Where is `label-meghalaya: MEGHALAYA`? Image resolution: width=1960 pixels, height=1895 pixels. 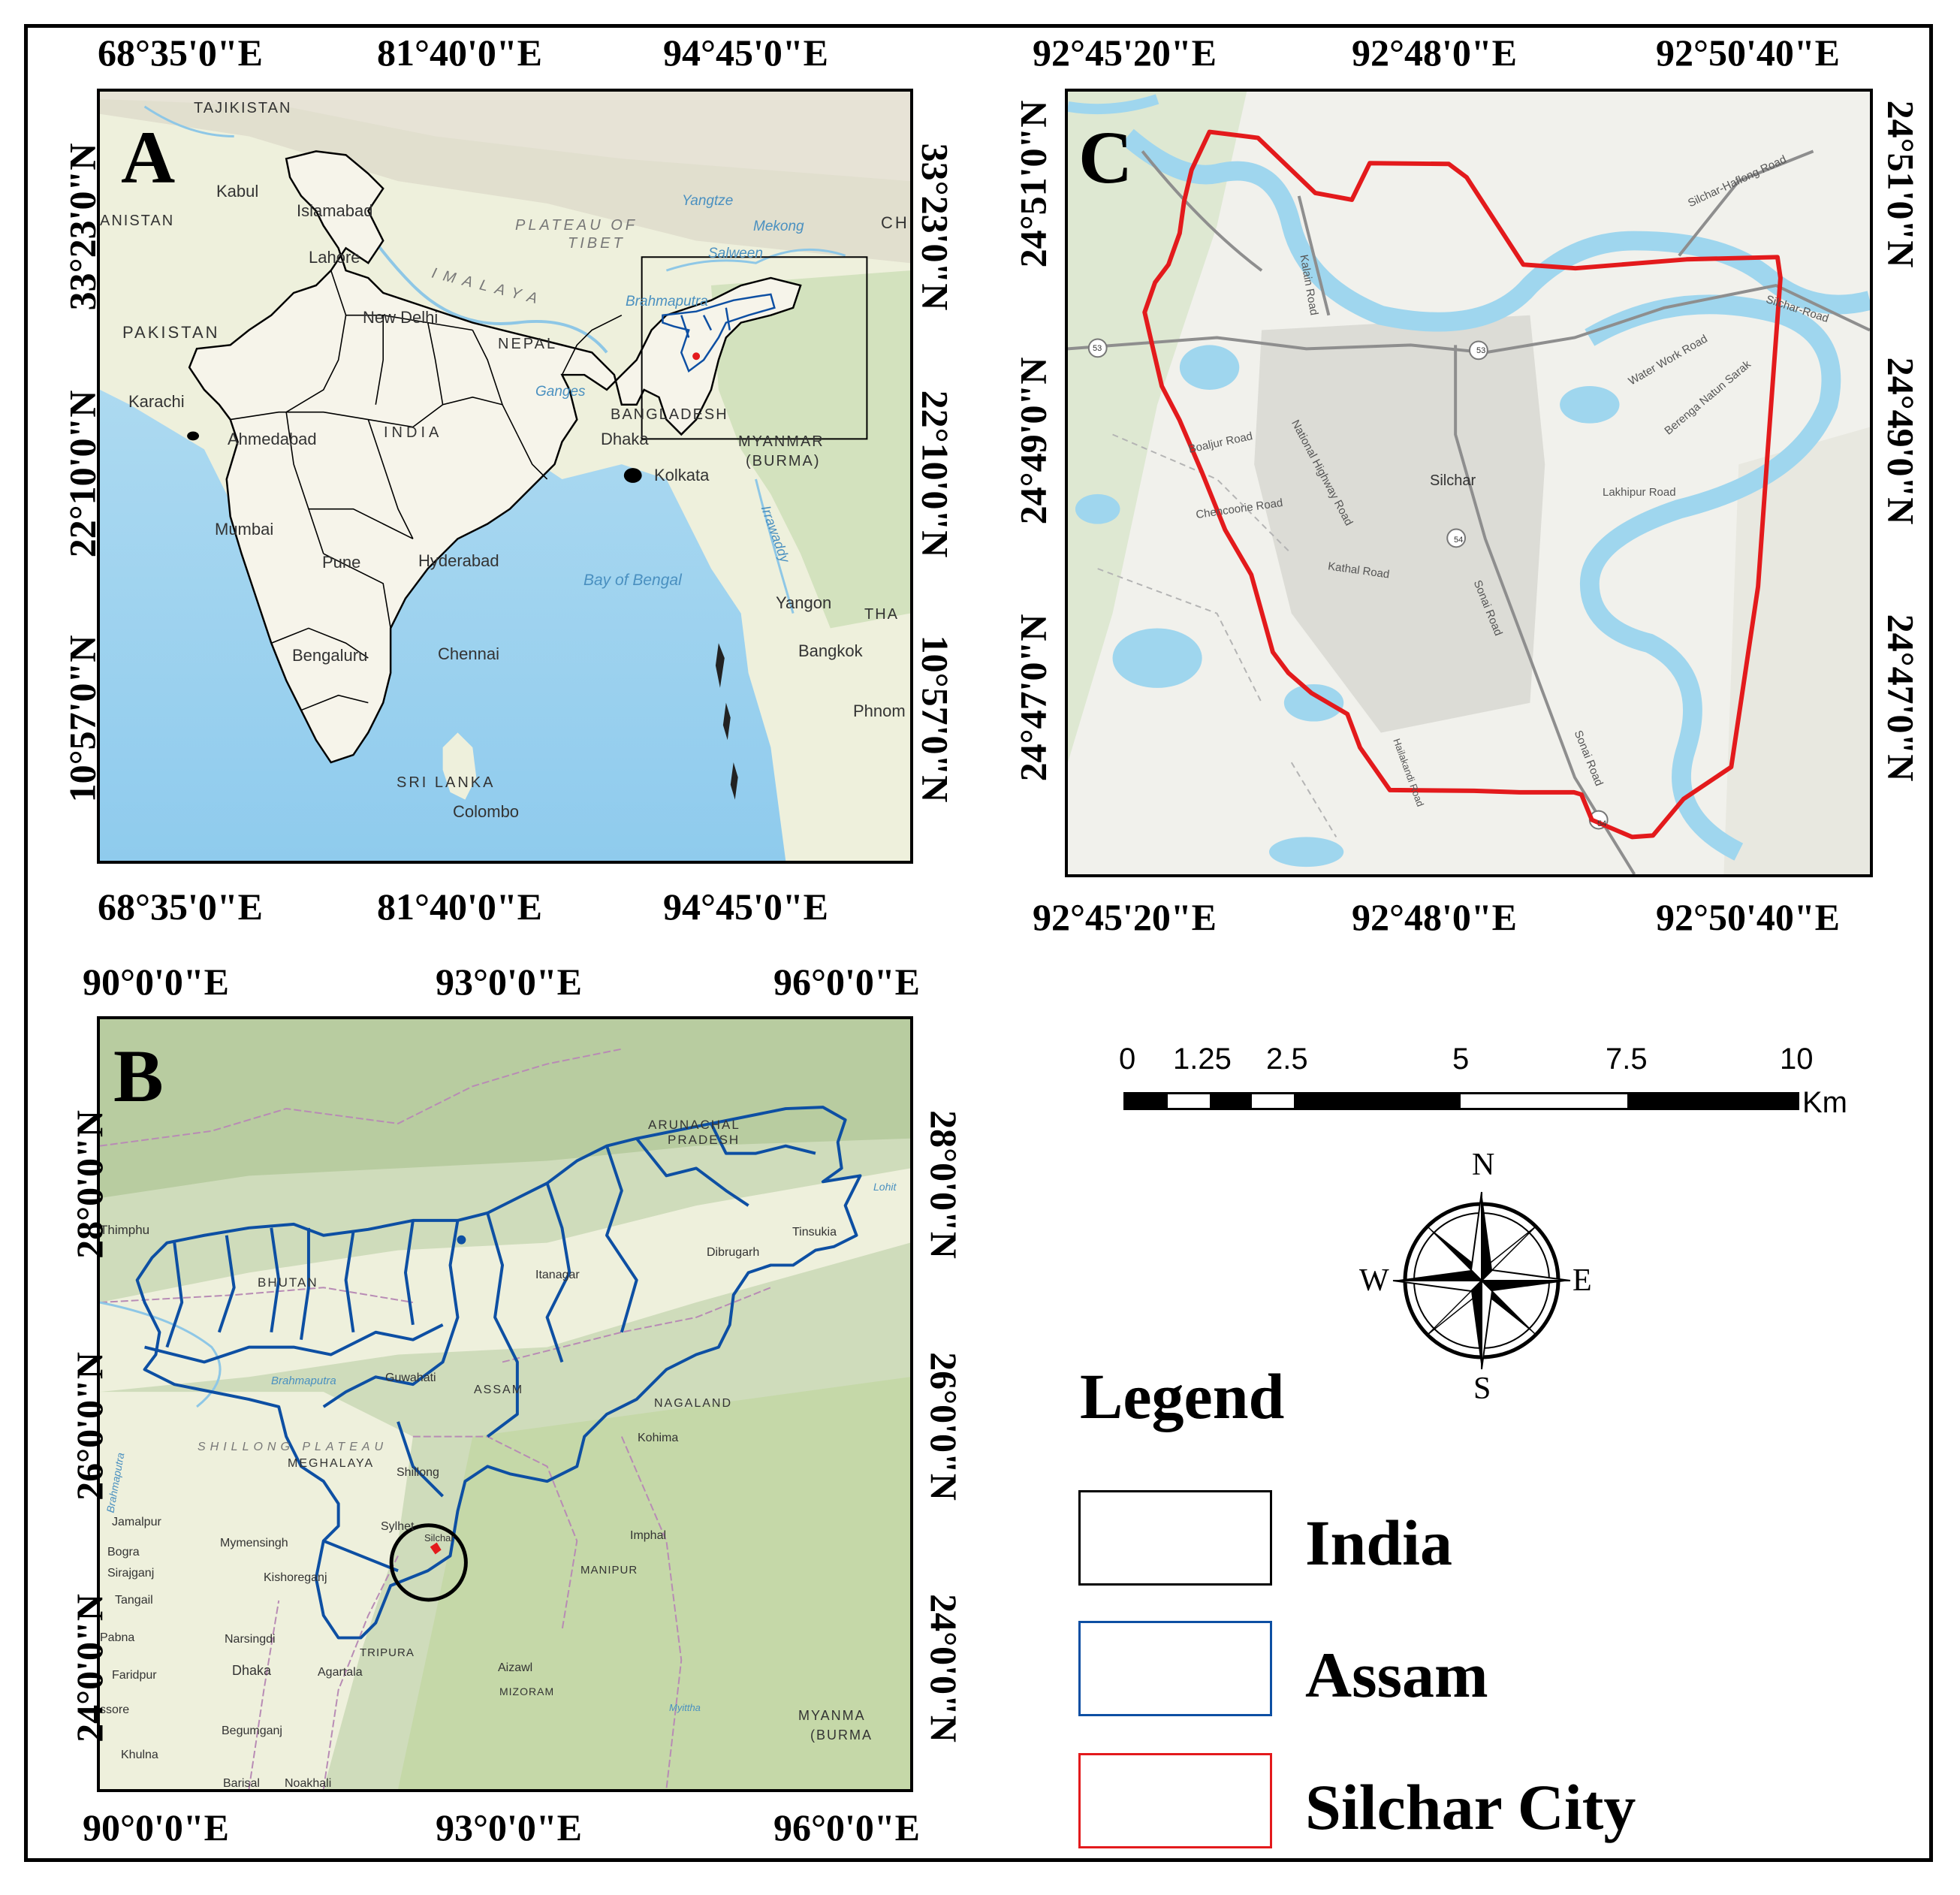
label-meghalaya: MEGHALAYA is located at coordinates (332, 1463).